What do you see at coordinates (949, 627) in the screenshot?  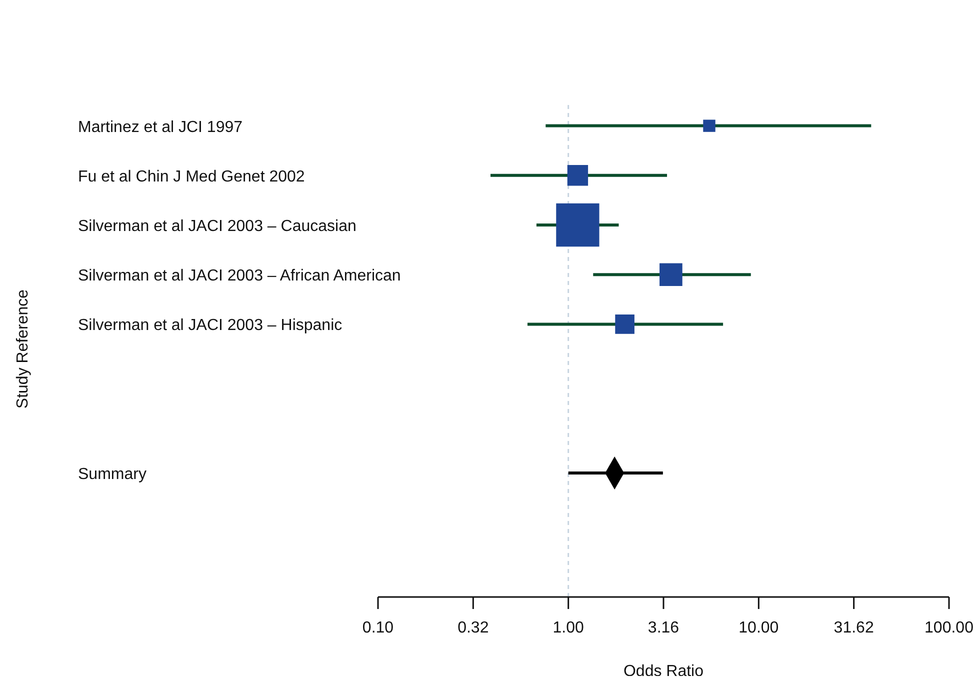 I see `x-tick-label: 100.00` at bounding box center [949, 627].